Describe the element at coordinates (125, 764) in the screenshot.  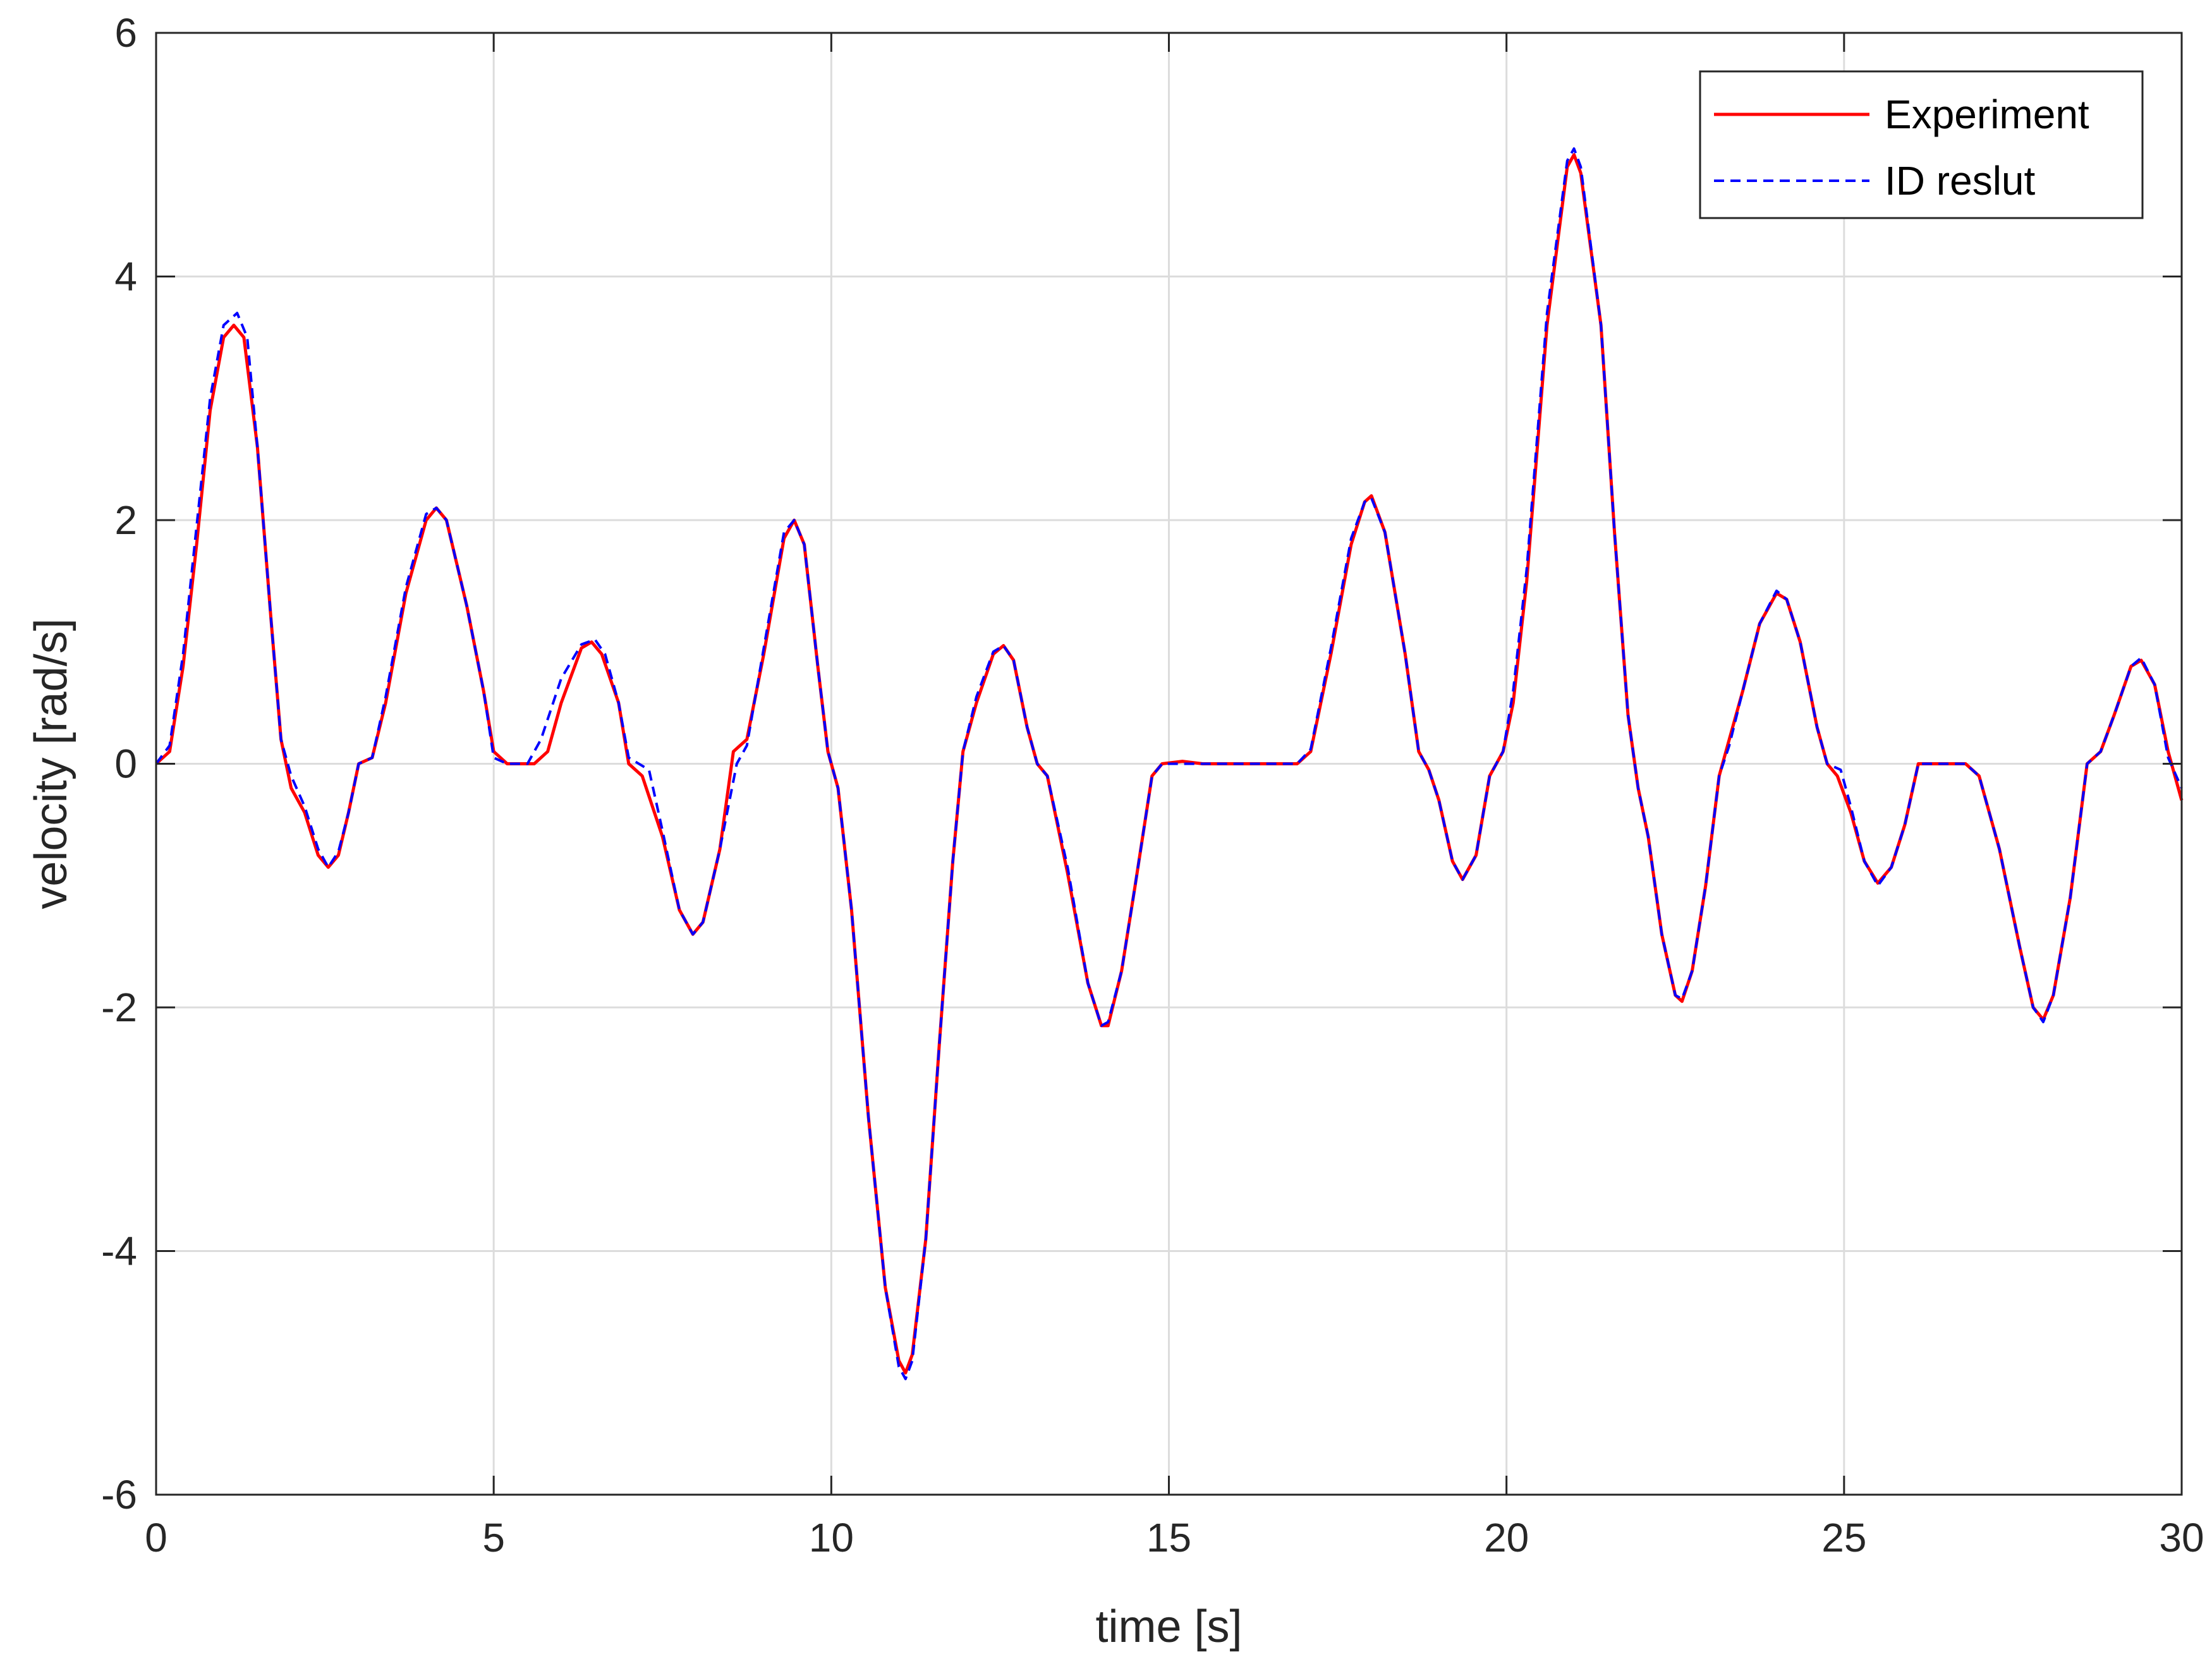
I see `y-tick-label: 0` at that location.